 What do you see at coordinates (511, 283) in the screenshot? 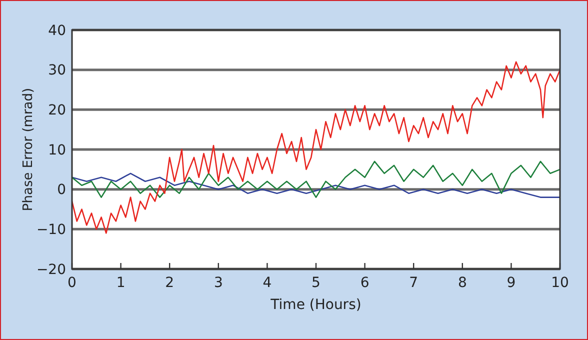
I see `x-tick-label: 9` at bounding box center [511, 283].